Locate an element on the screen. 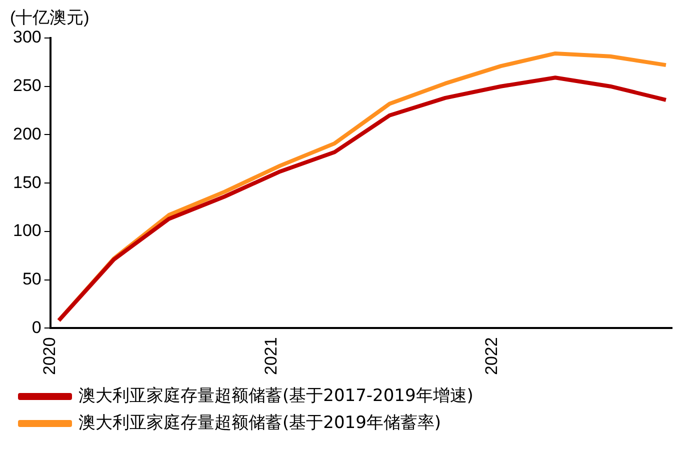  x-tick-label: 2021 is located at coordinates (270, 356).